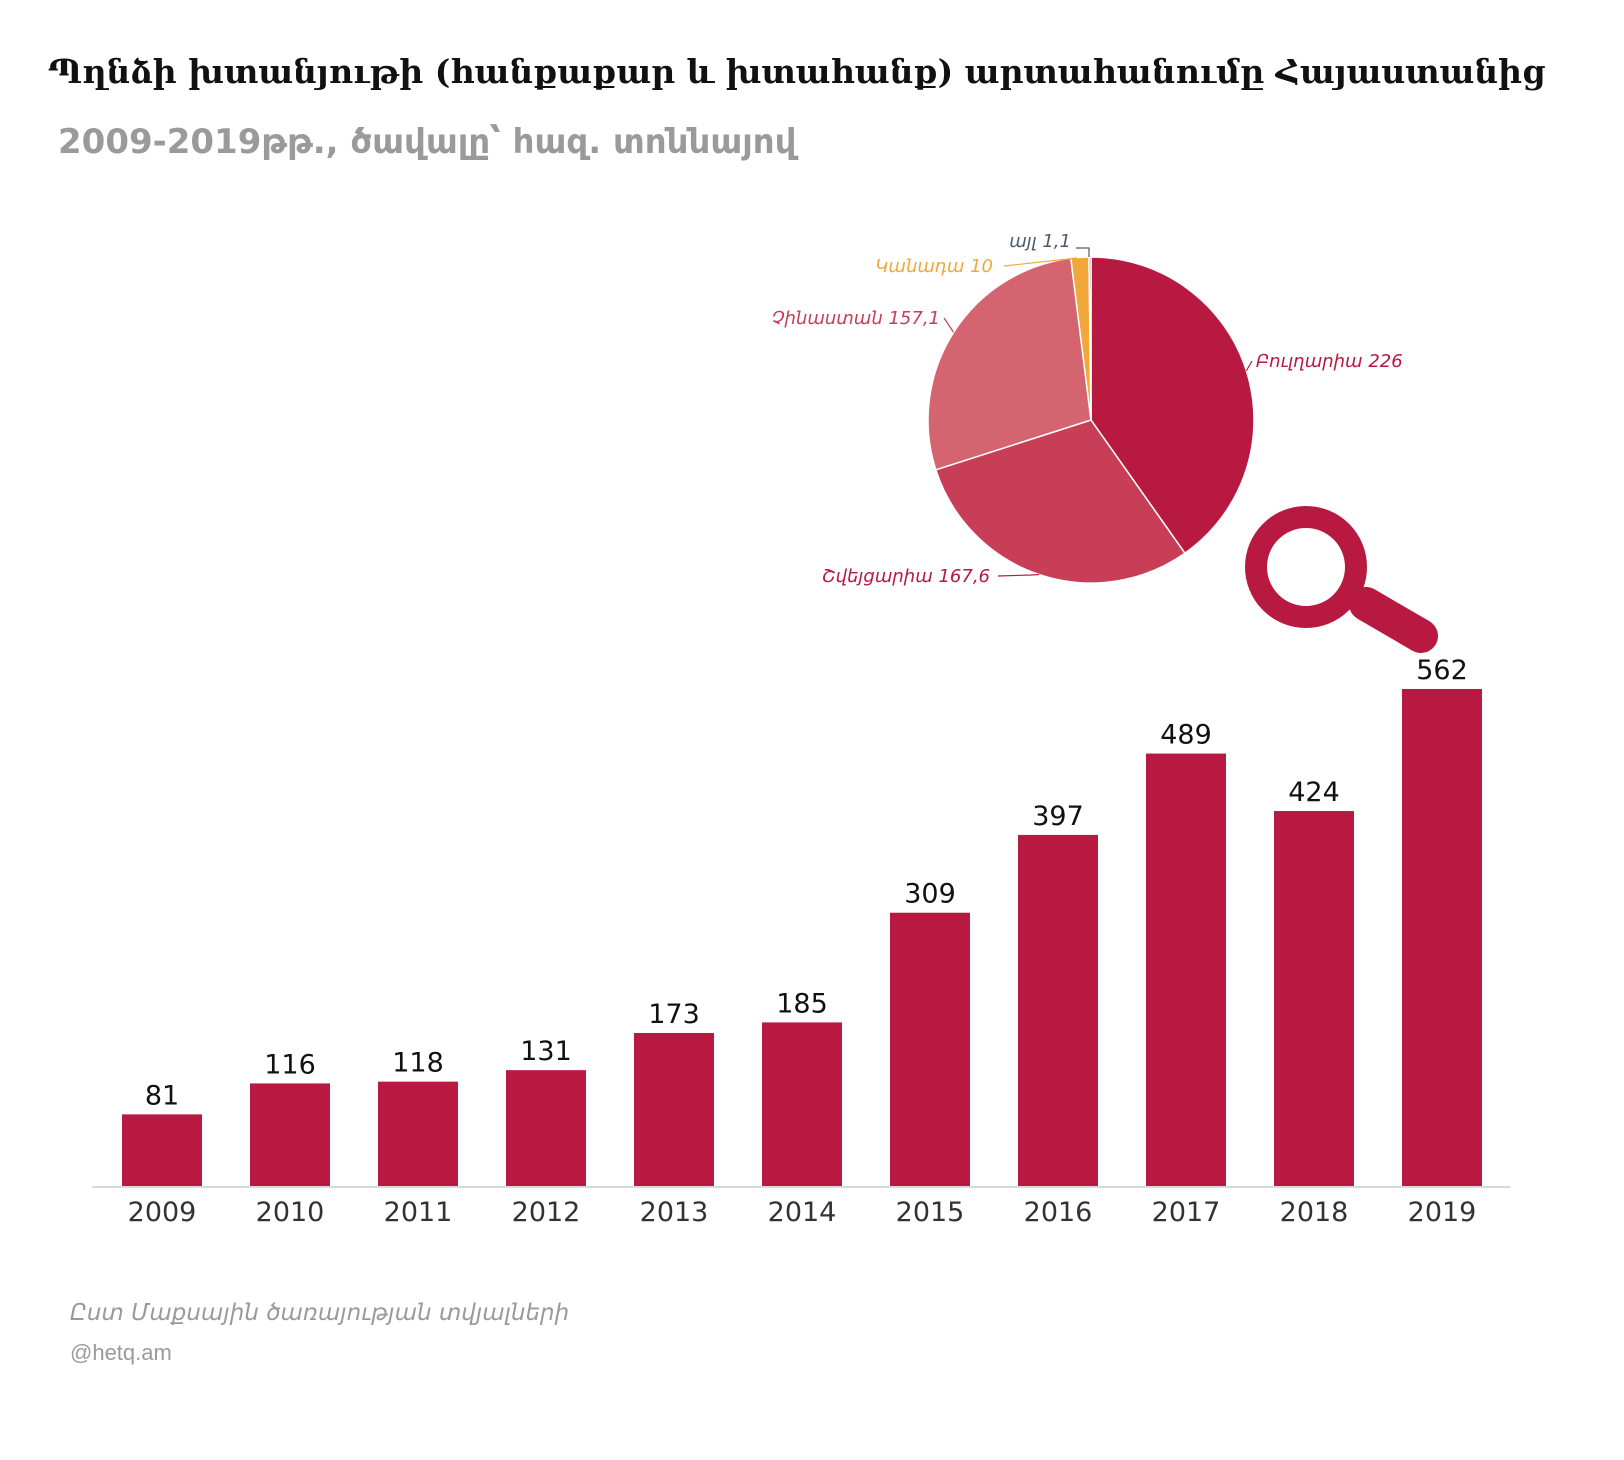 The image size is (1624, 1460). I want to click on x-tick-2019: 2019, so click(1442, 1212).